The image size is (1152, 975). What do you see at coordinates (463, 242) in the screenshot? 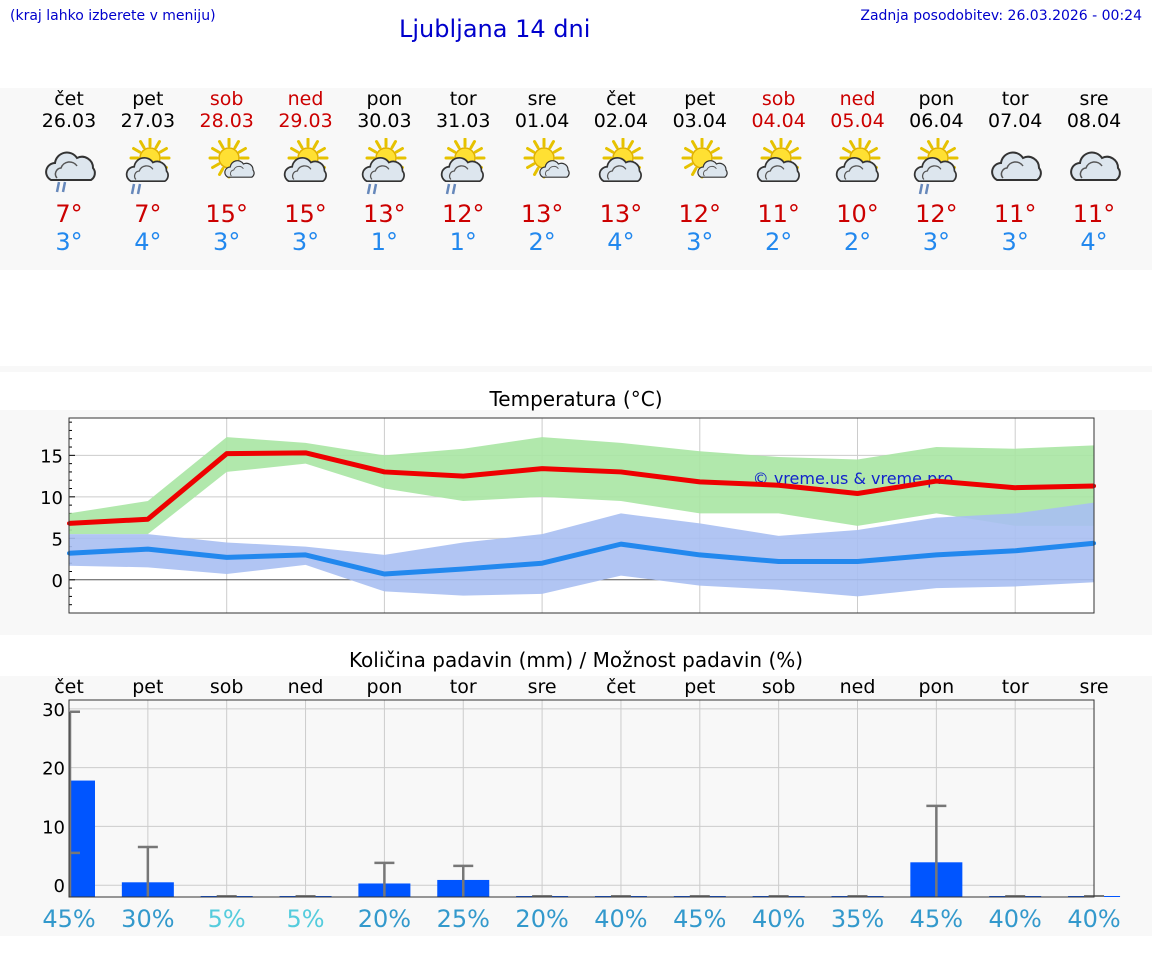
I see `temp-min: 1°` at bounding box center [463, 242].